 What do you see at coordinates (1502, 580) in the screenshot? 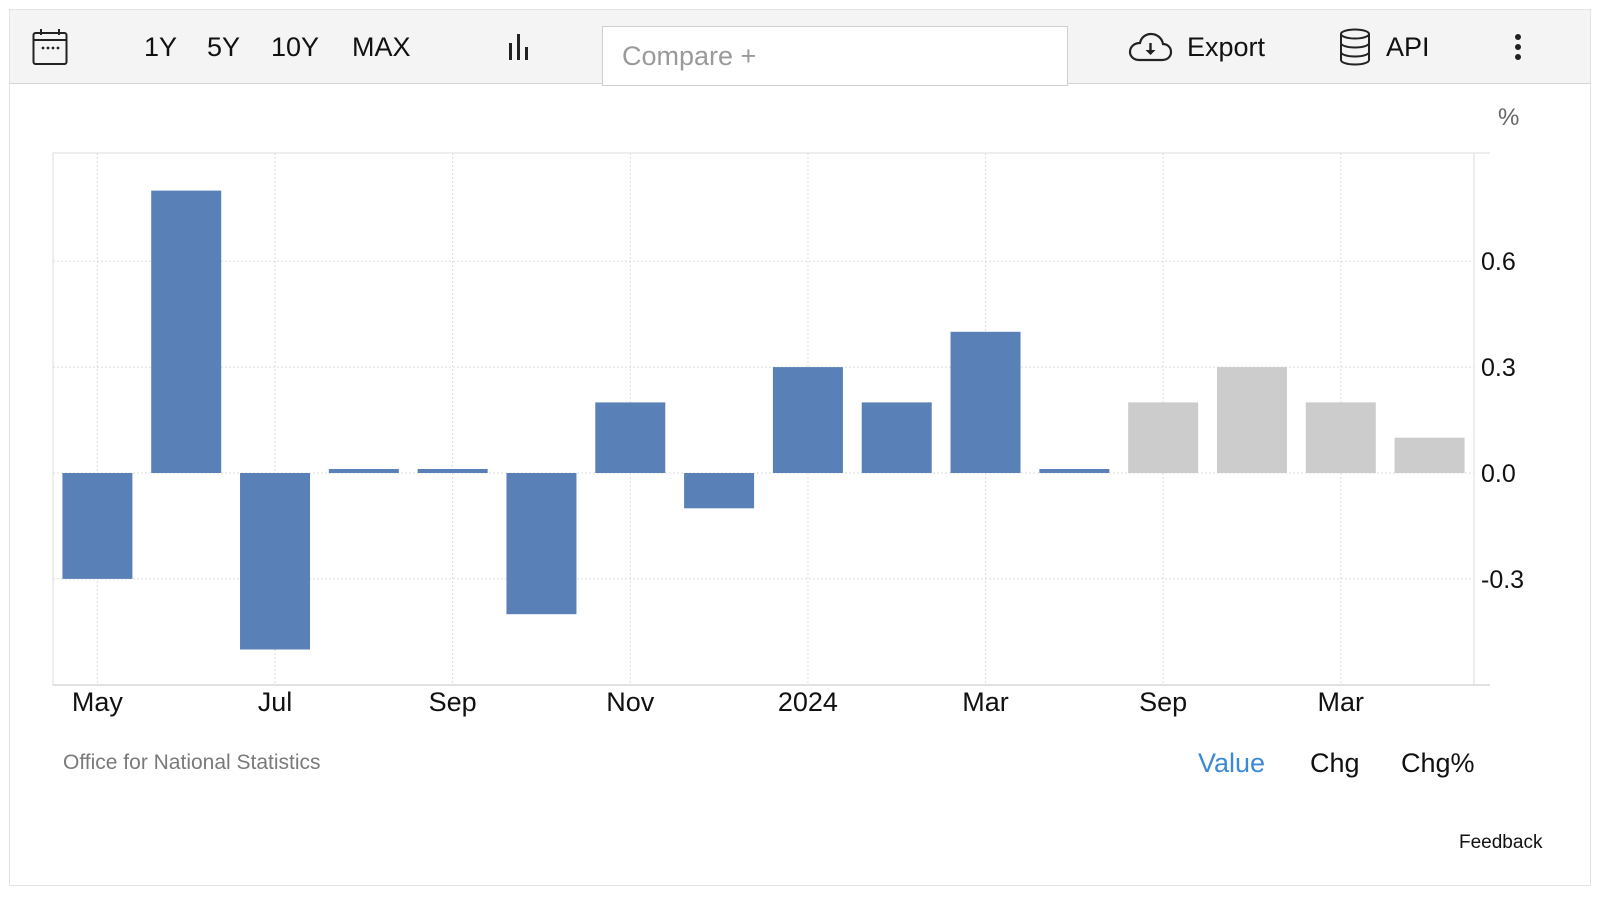
I see `y-tick-label: -0.3` at bounding box center [1502, 580].